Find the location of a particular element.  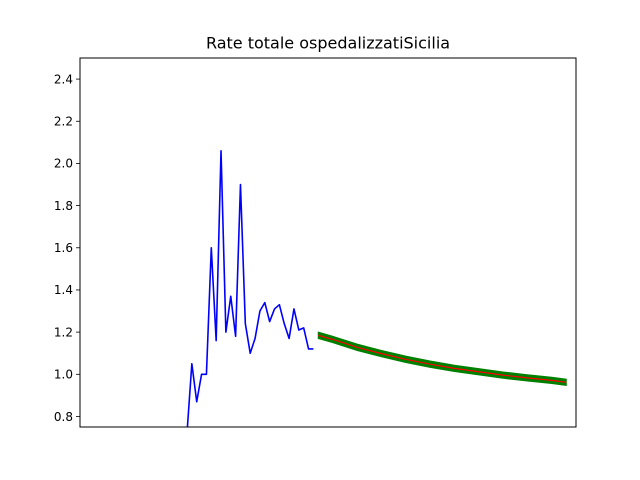

y-tick-label: 1.2 is located at coordinates (63, 332).